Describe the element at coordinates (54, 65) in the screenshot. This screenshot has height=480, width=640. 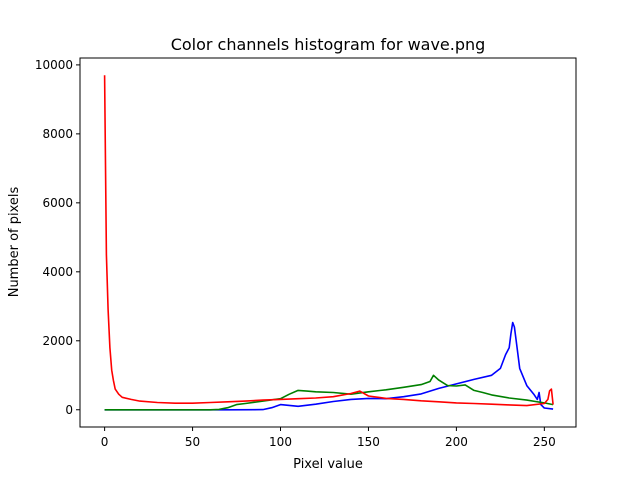
I see `y-tick-label: 10000` at that location.